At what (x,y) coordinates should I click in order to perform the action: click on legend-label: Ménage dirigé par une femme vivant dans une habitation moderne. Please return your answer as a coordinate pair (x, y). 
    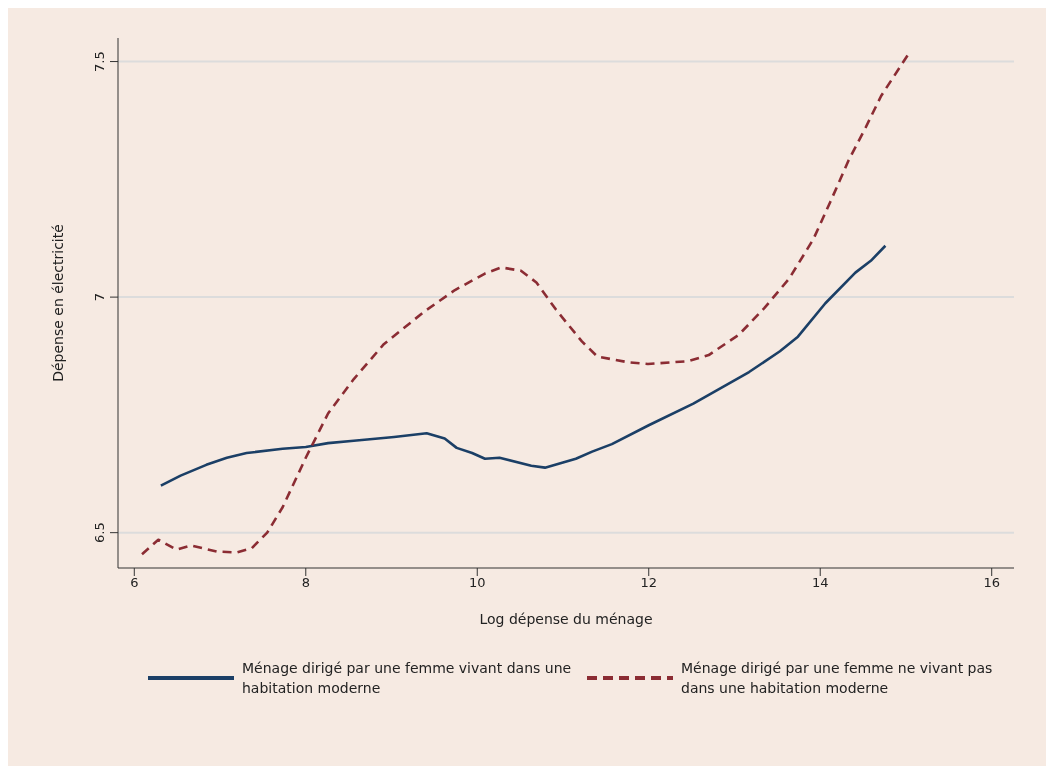
    Looking at the image, I should click on (407, 678).